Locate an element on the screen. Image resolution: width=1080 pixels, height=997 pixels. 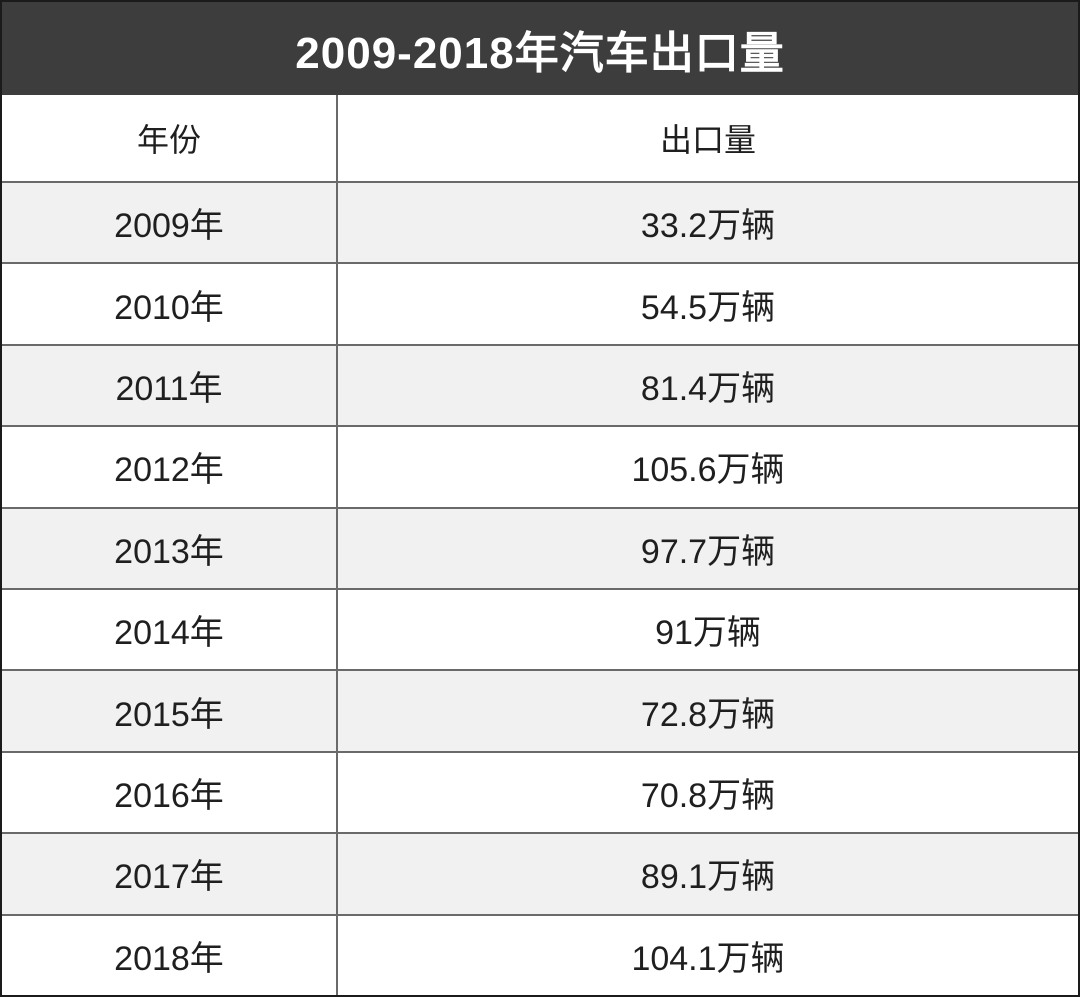
page-title: 2009-2018年汽车出口量 is located at coordinates (540, 53).